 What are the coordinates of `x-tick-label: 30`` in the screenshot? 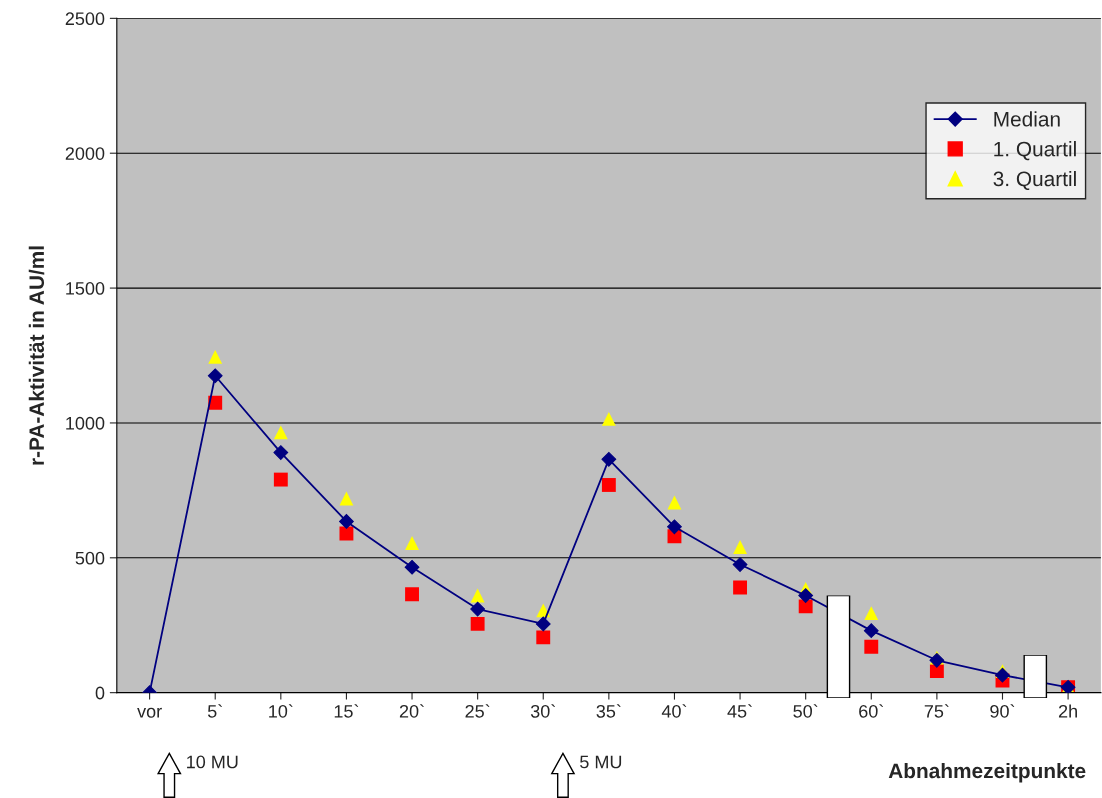 It's located at (542, 711).